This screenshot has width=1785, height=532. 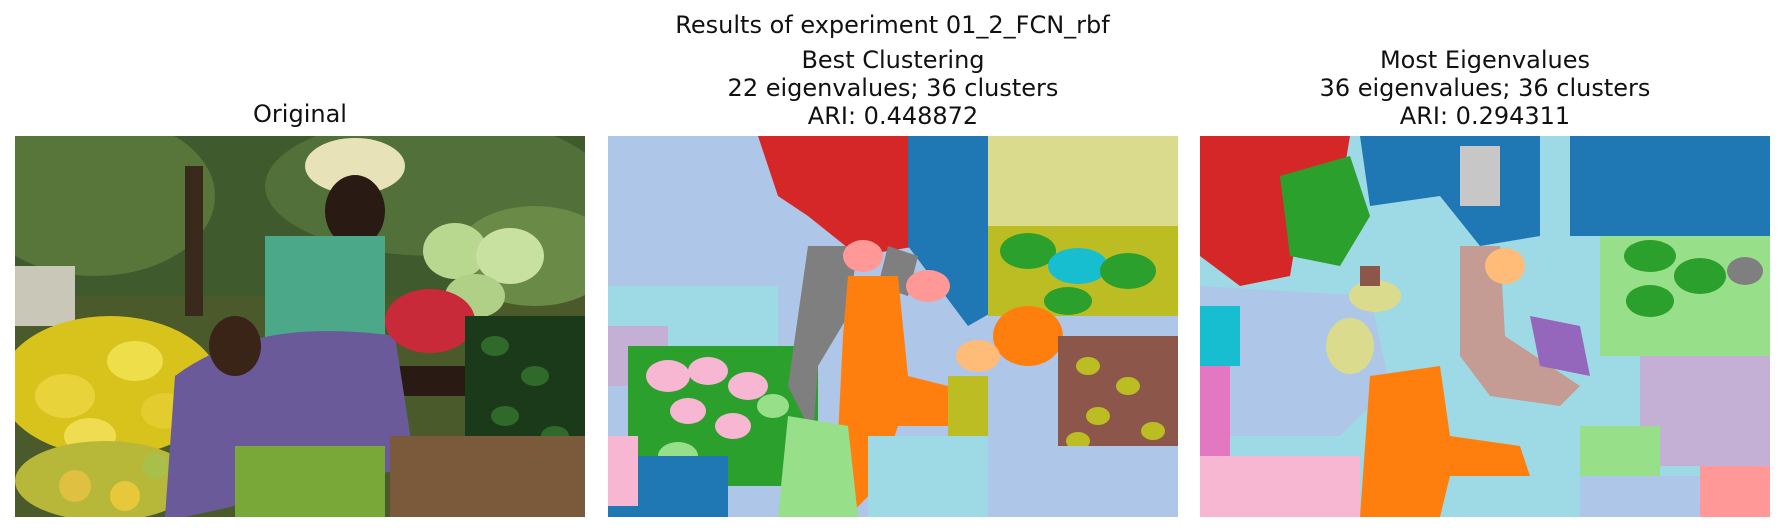 I want to click on title-line: 36 eigenvalues; 36 clusters, so click(x=1485, y=88).